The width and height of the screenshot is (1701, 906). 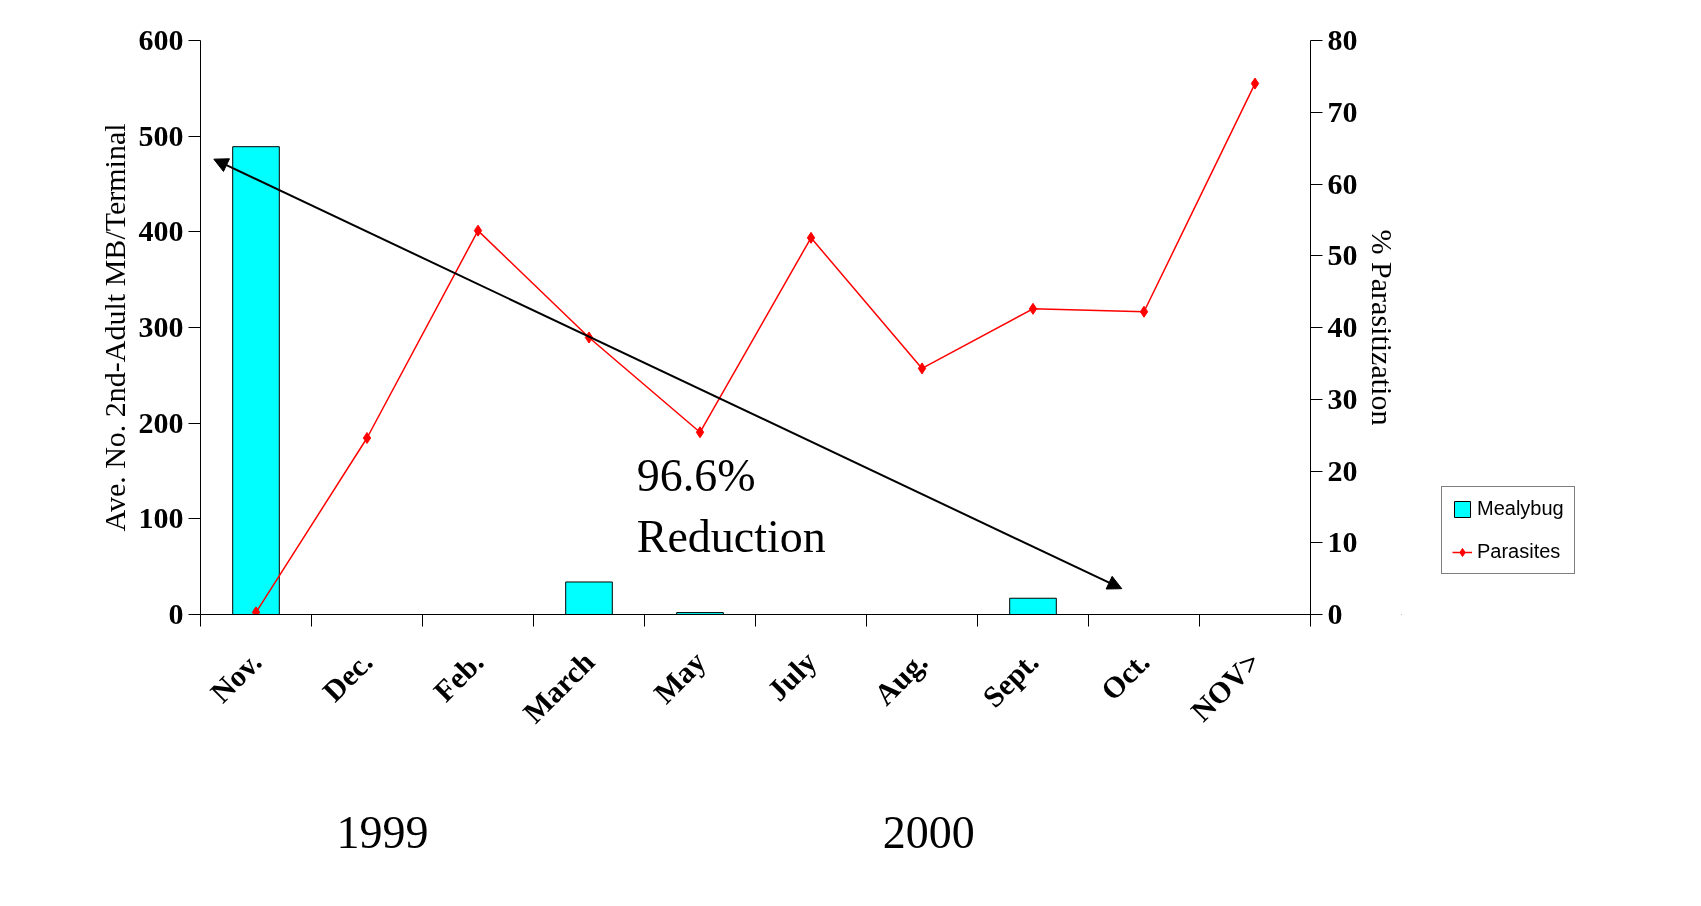 What do you see at coordinates (1335, 613) in the screenshot?
I see `y2-tick-label: 0` at bounding box center [1335, 613].